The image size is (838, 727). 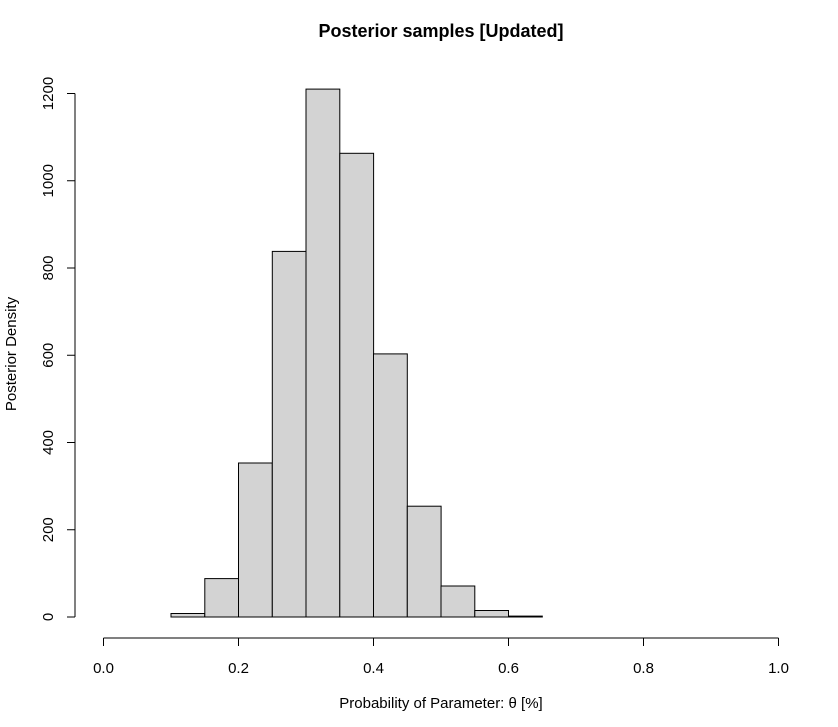 What do you see at coordinates (238, 668) in the screenshot?
I see `x-tick-label: 0.2` at bounding box center [238, 668].